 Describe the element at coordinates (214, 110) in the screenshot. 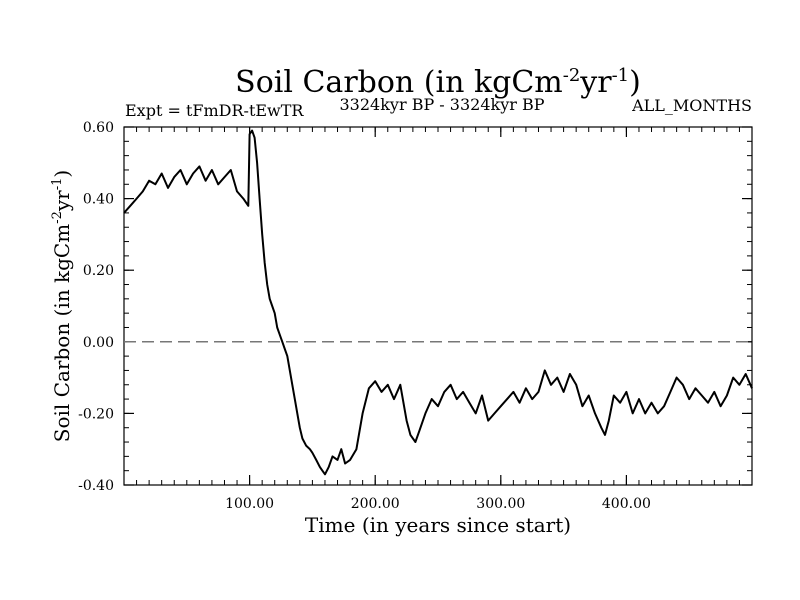

I see `subtitle-experiment: Expt = tFmDR-tEwTR` at that location.